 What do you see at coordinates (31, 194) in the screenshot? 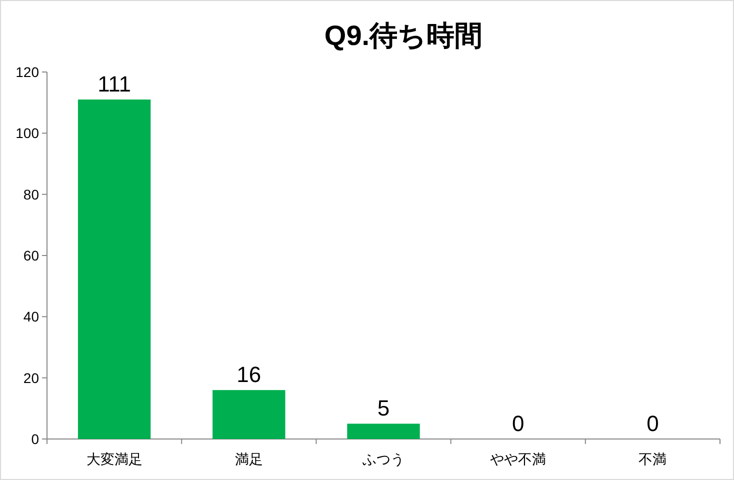
I see `y-tick-label: 80` at bounding box center [31, 194].